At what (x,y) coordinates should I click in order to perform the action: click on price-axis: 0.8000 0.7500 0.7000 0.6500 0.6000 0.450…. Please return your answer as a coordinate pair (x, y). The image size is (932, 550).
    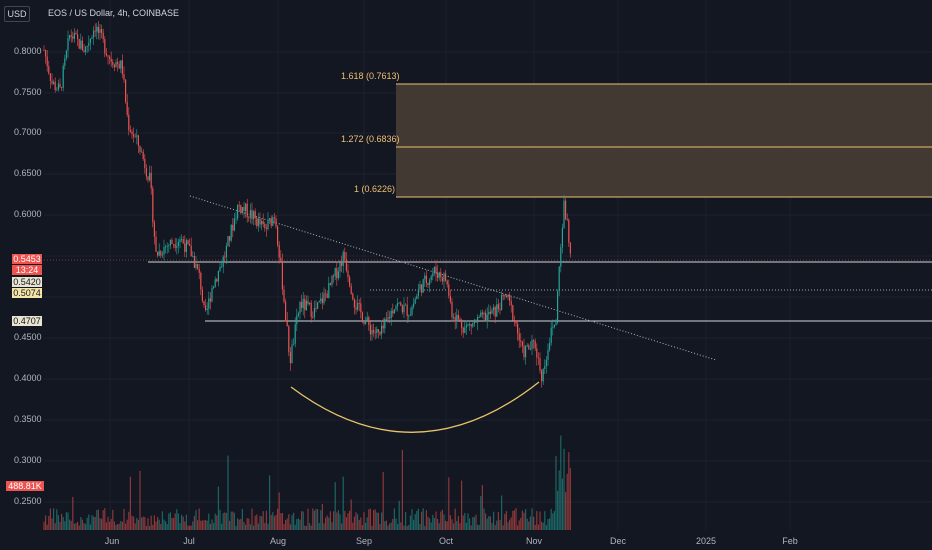
    Looking at the image, I should click on (22, 265).